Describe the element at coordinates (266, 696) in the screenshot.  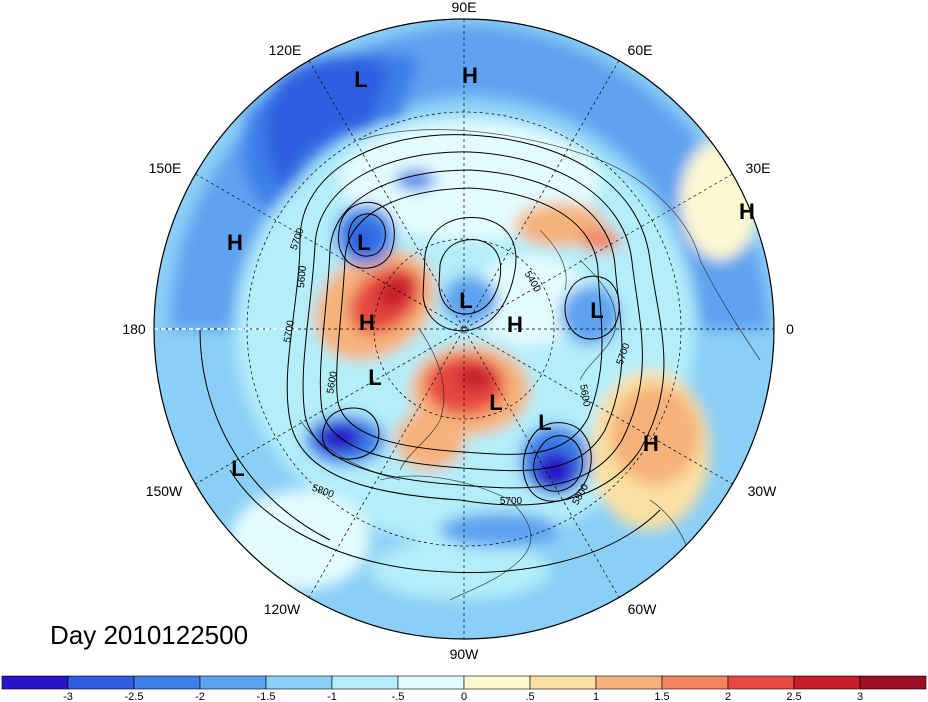
I see `colorbar-tick-label: -1.5` at that location.